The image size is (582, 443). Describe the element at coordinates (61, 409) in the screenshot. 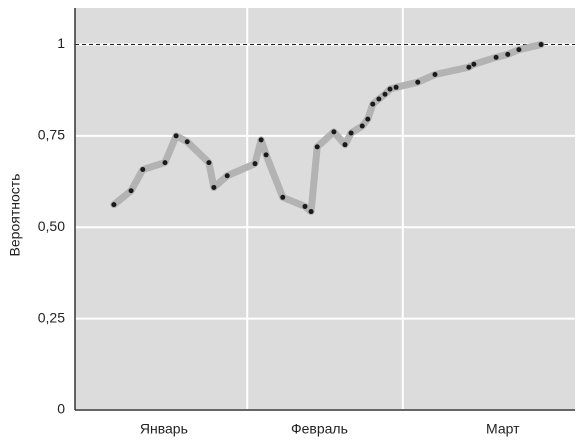

I see `y-tick-label: 0` at that location.